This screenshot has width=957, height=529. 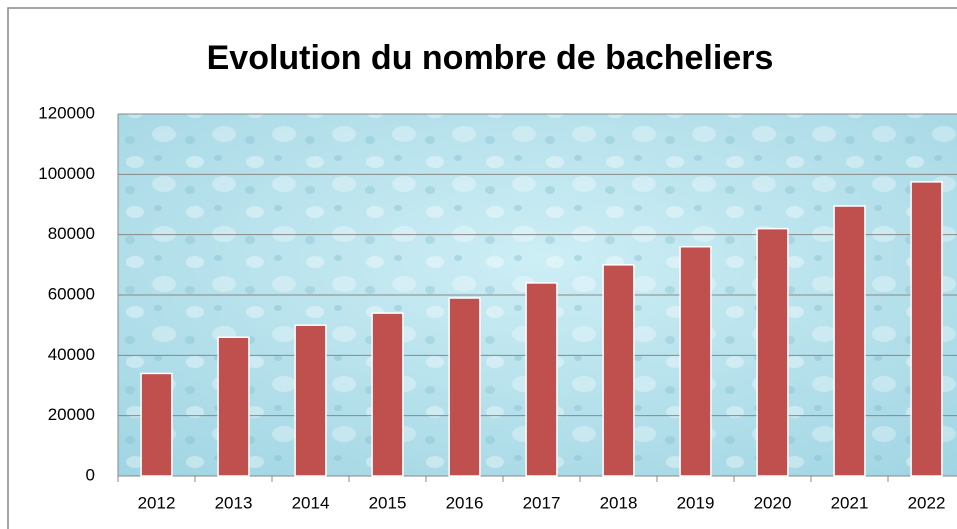 What do you see at coordinates (465, 502) in the screenshot?
I see `x-tick-label: 2016` at bounding box center [465, 502].